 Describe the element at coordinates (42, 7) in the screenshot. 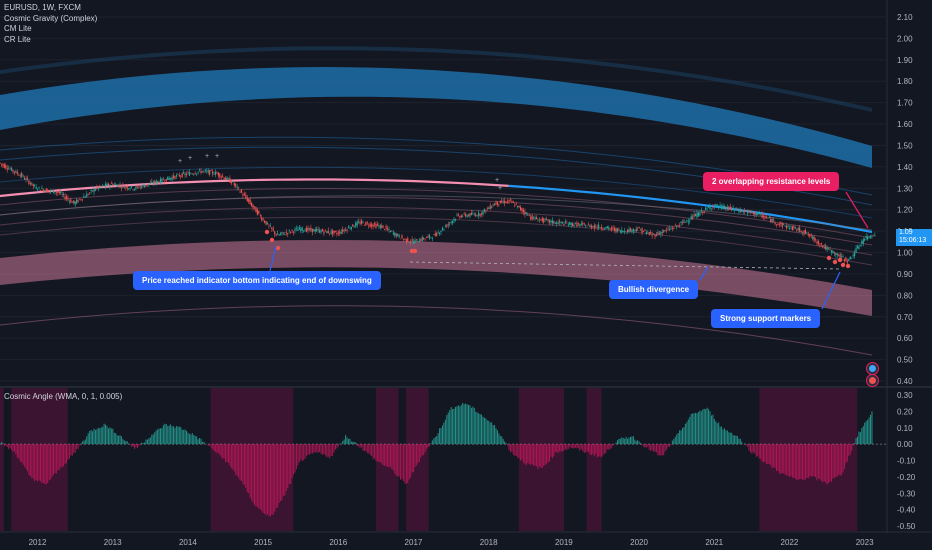

I see `symbol-title: EURUSD, 1W, FXCM` at that location.